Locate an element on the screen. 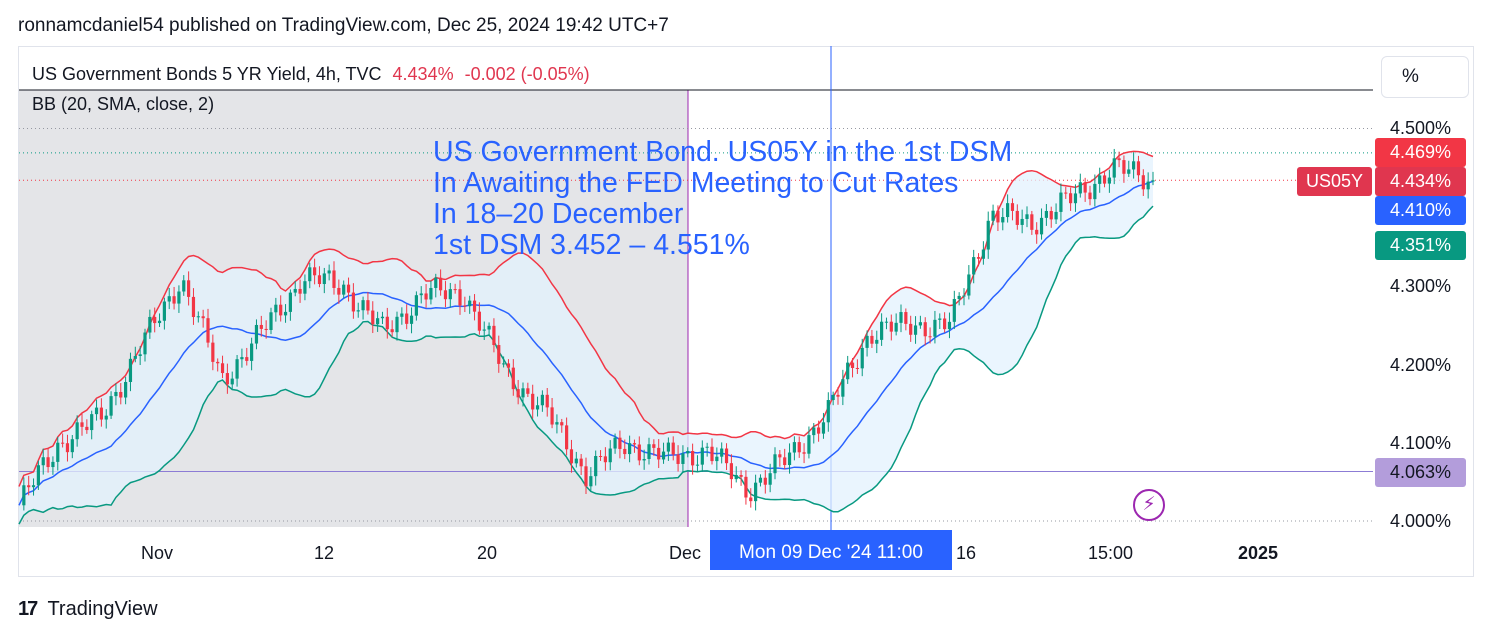  annotation-line-2: In Awaiting the FED Meeting to Cut Rates is located at coordinates (696, 183).